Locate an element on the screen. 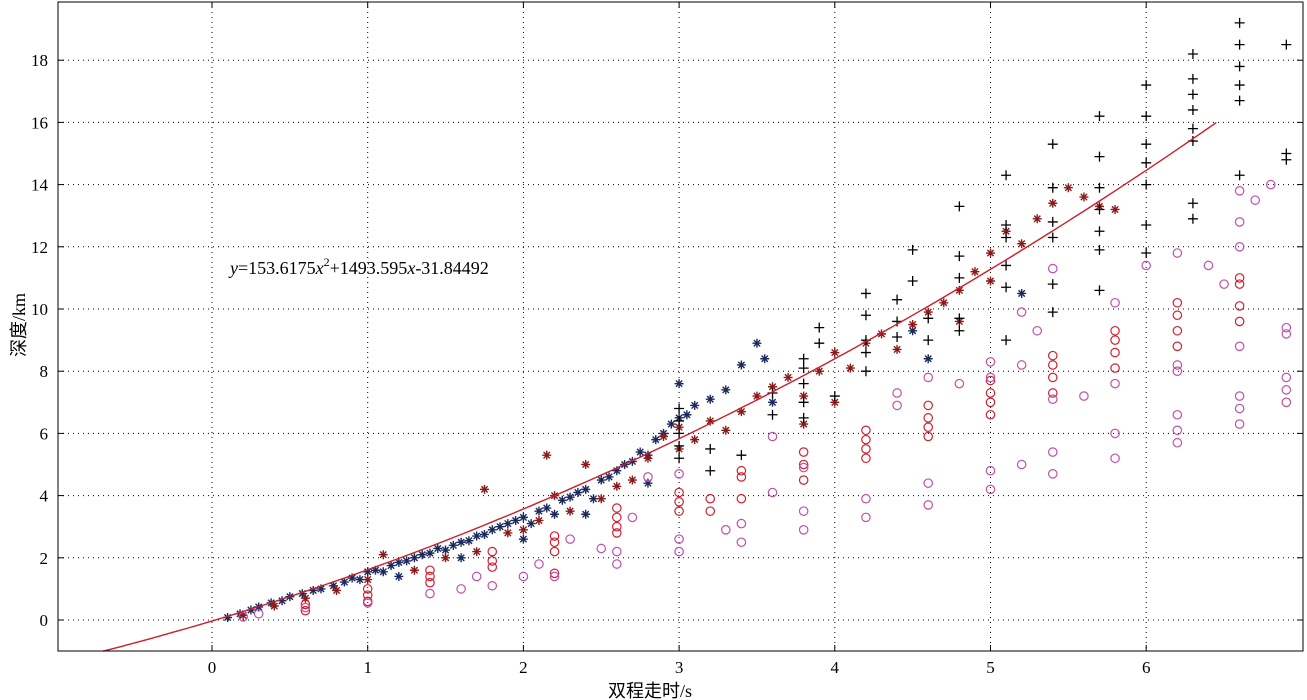  eq-x1: x is located at coordinates (319, 268).